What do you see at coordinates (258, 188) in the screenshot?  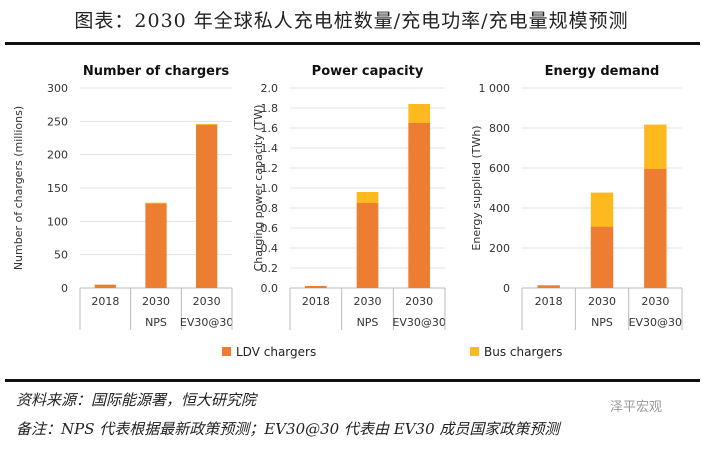 I see `y-axis-label: Charging power capacity (TW)` at bounding box center [258, 188].